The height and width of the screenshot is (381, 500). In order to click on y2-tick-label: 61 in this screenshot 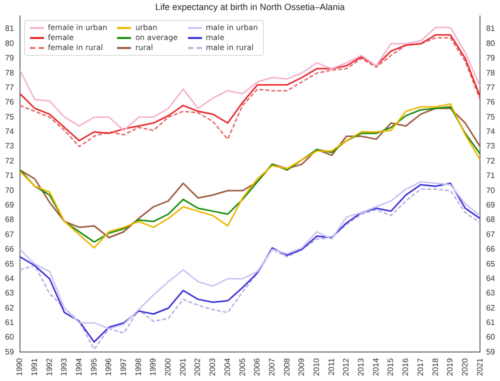, I will do `click(491, 323)`.